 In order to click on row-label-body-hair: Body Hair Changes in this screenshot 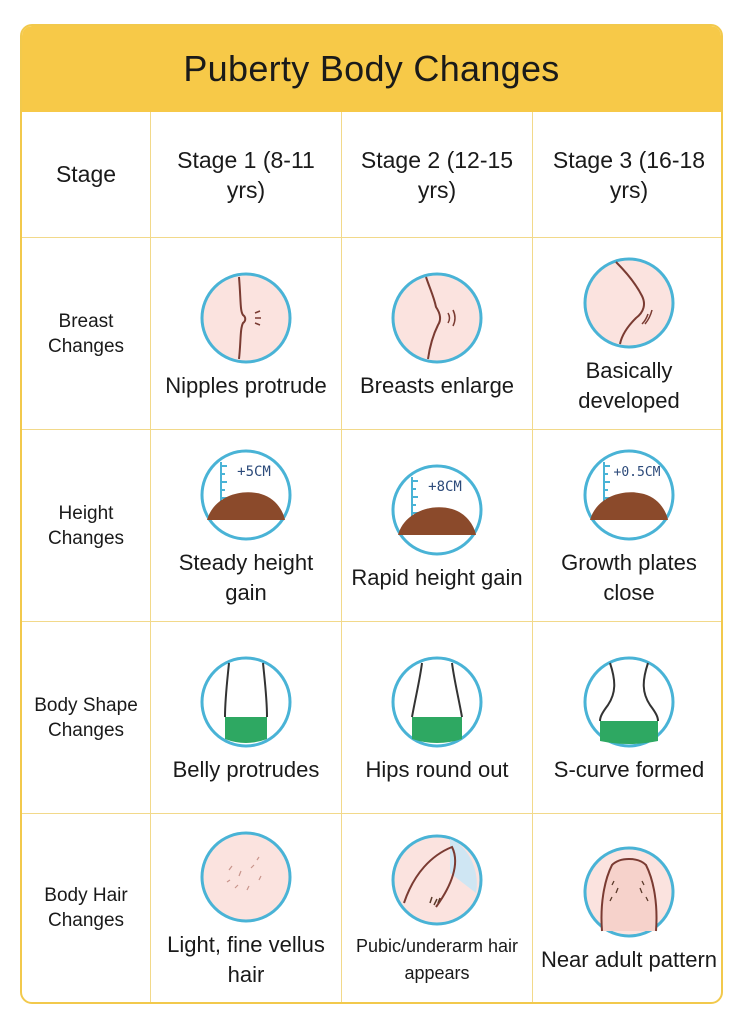, I will do `click(86, 908)`.